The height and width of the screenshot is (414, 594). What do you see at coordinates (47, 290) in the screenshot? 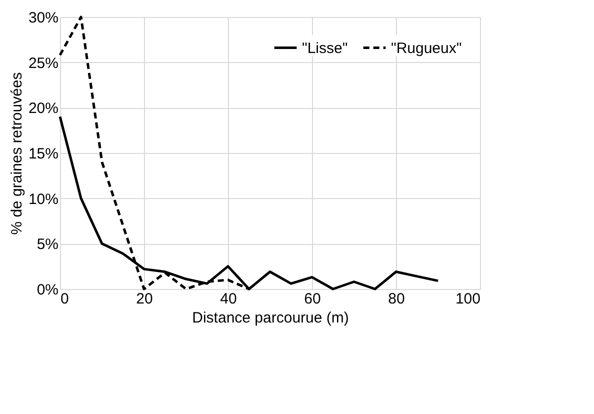
I see `y-tick-label: 0%` at bounding box center [47, 290].